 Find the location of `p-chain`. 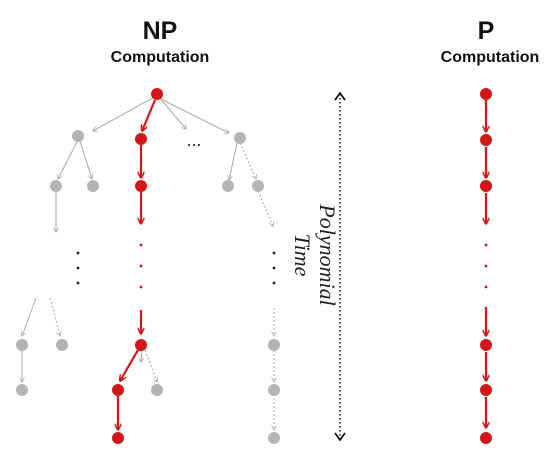

p-chain is located at coordinates (486, 266).